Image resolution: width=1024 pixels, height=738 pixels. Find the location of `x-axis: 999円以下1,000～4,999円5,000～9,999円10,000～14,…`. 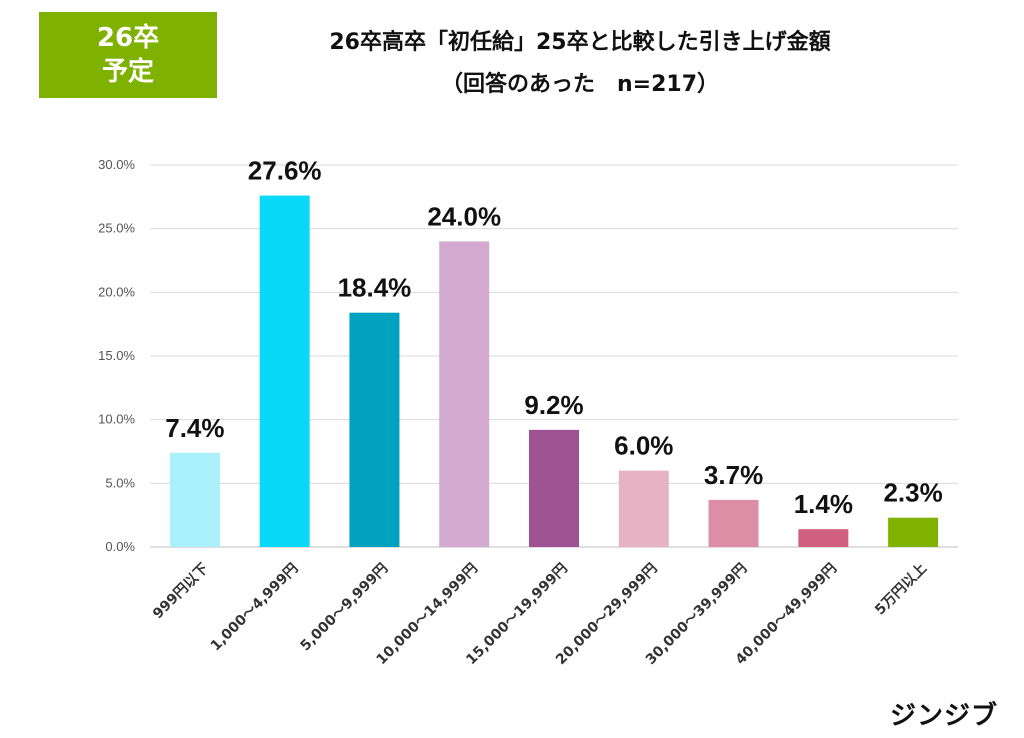

x-axis: 999円以下1,000～4,999円5,000～9,999円10,000～14,… is located at coordinates (540, 615).